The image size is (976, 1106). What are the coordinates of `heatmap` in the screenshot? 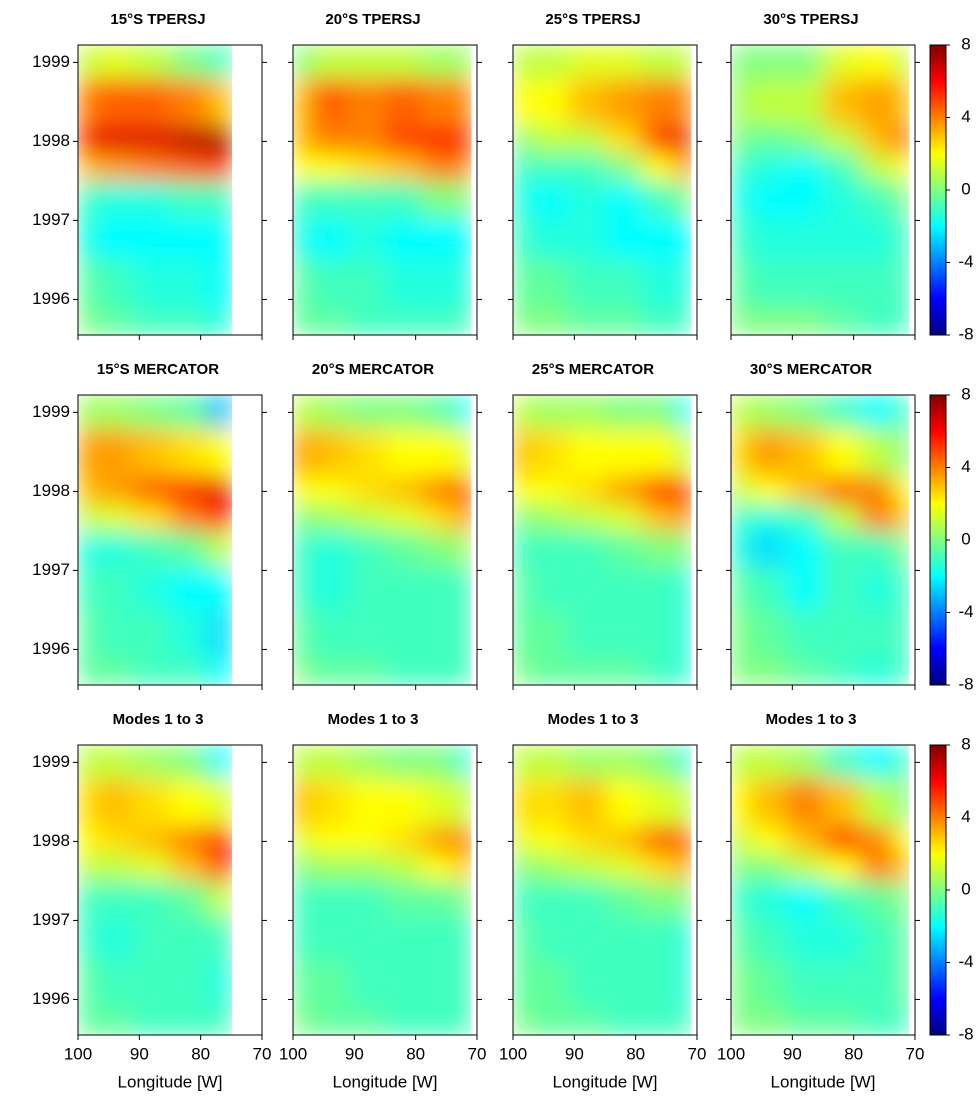 It's located at (382, 540).